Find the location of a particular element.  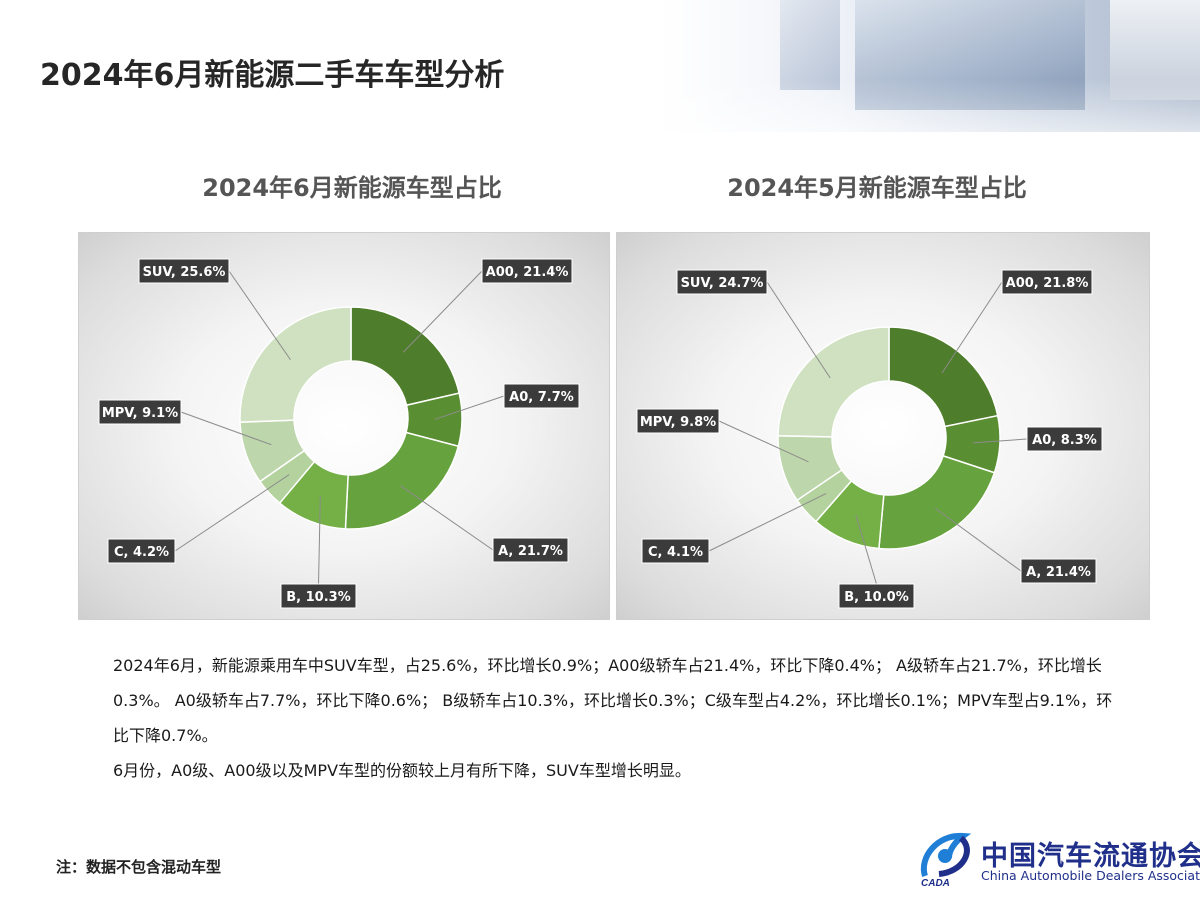

data-label-suv: SUV, 25.6% is located at coordinates (184, 272).